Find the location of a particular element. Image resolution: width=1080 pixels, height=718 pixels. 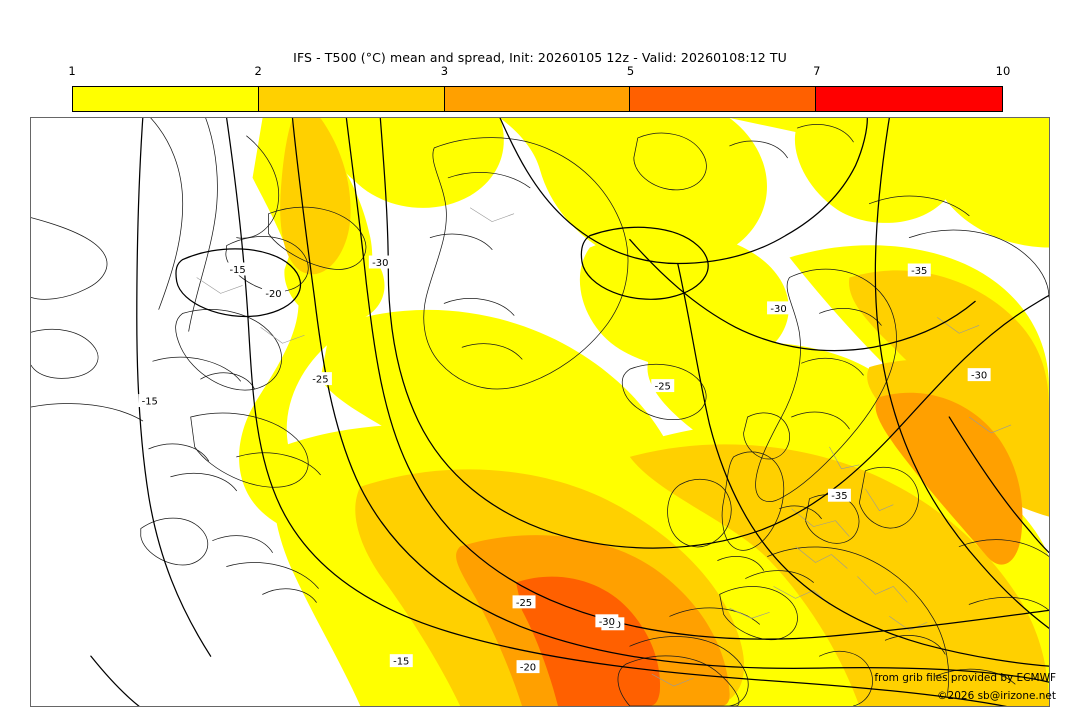

colorbar-tick-3: 3 is located at coordinates (444, 71).